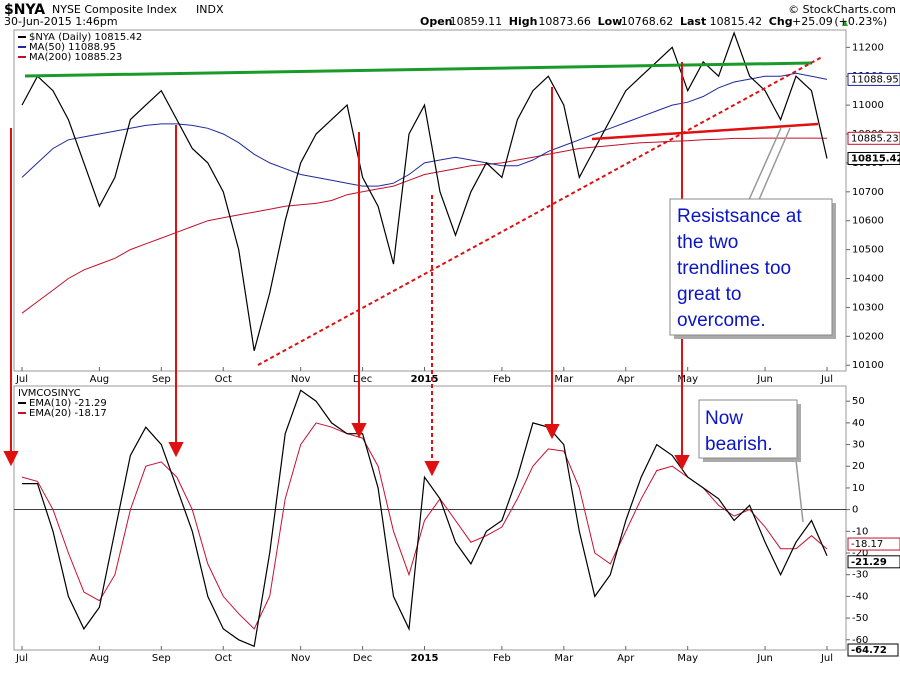 Image resolution: width=900 pixels, height=675 pixels. I want to click on y-tick-label: -20, so click(860, 553).